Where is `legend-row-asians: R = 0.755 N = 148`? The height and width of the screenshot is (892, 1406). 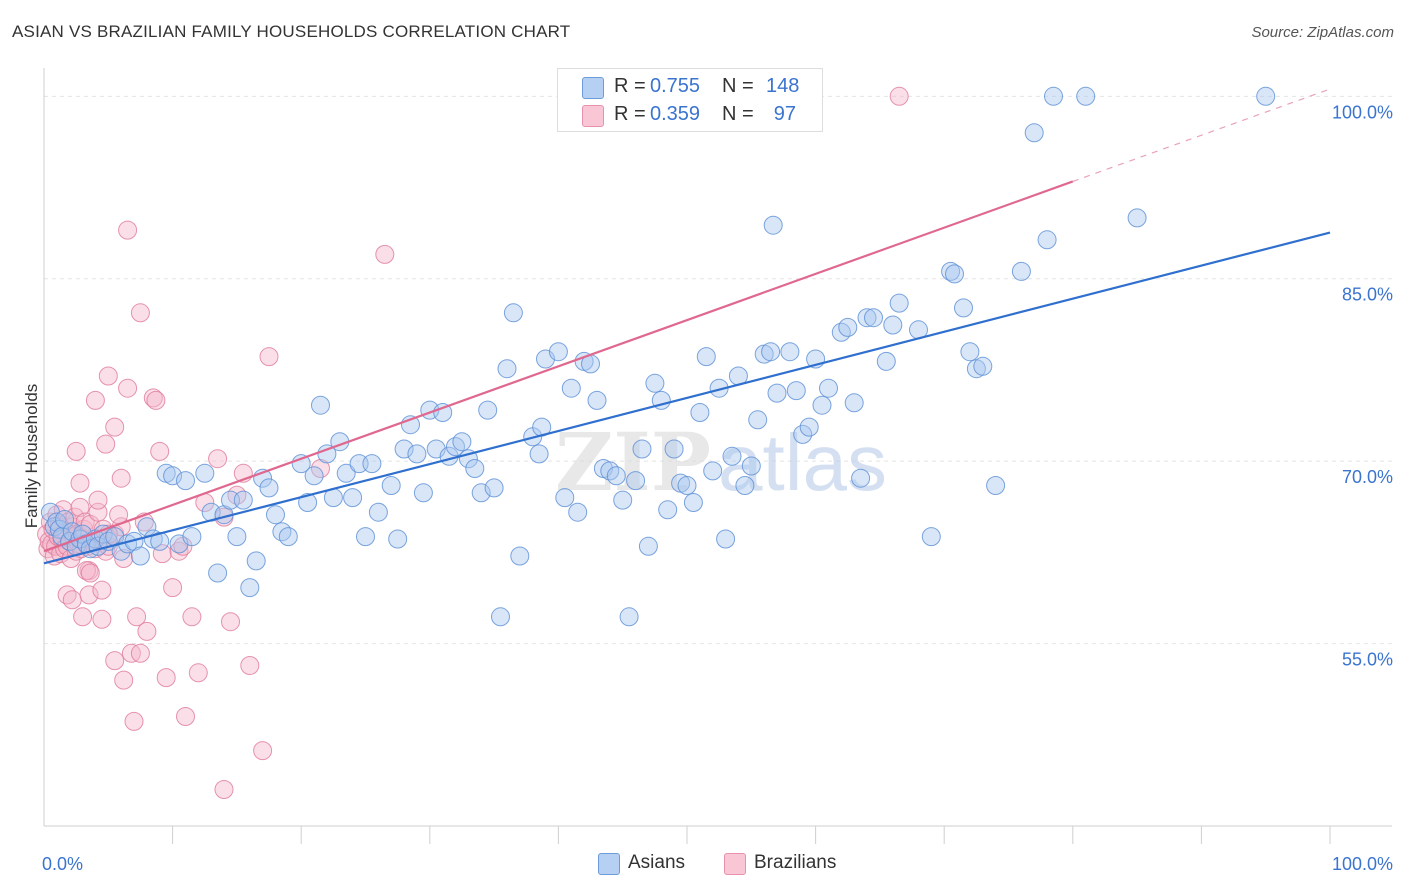 legend-row-asians: R = 0.755 N = 148 is located at coordinates (690, 87).